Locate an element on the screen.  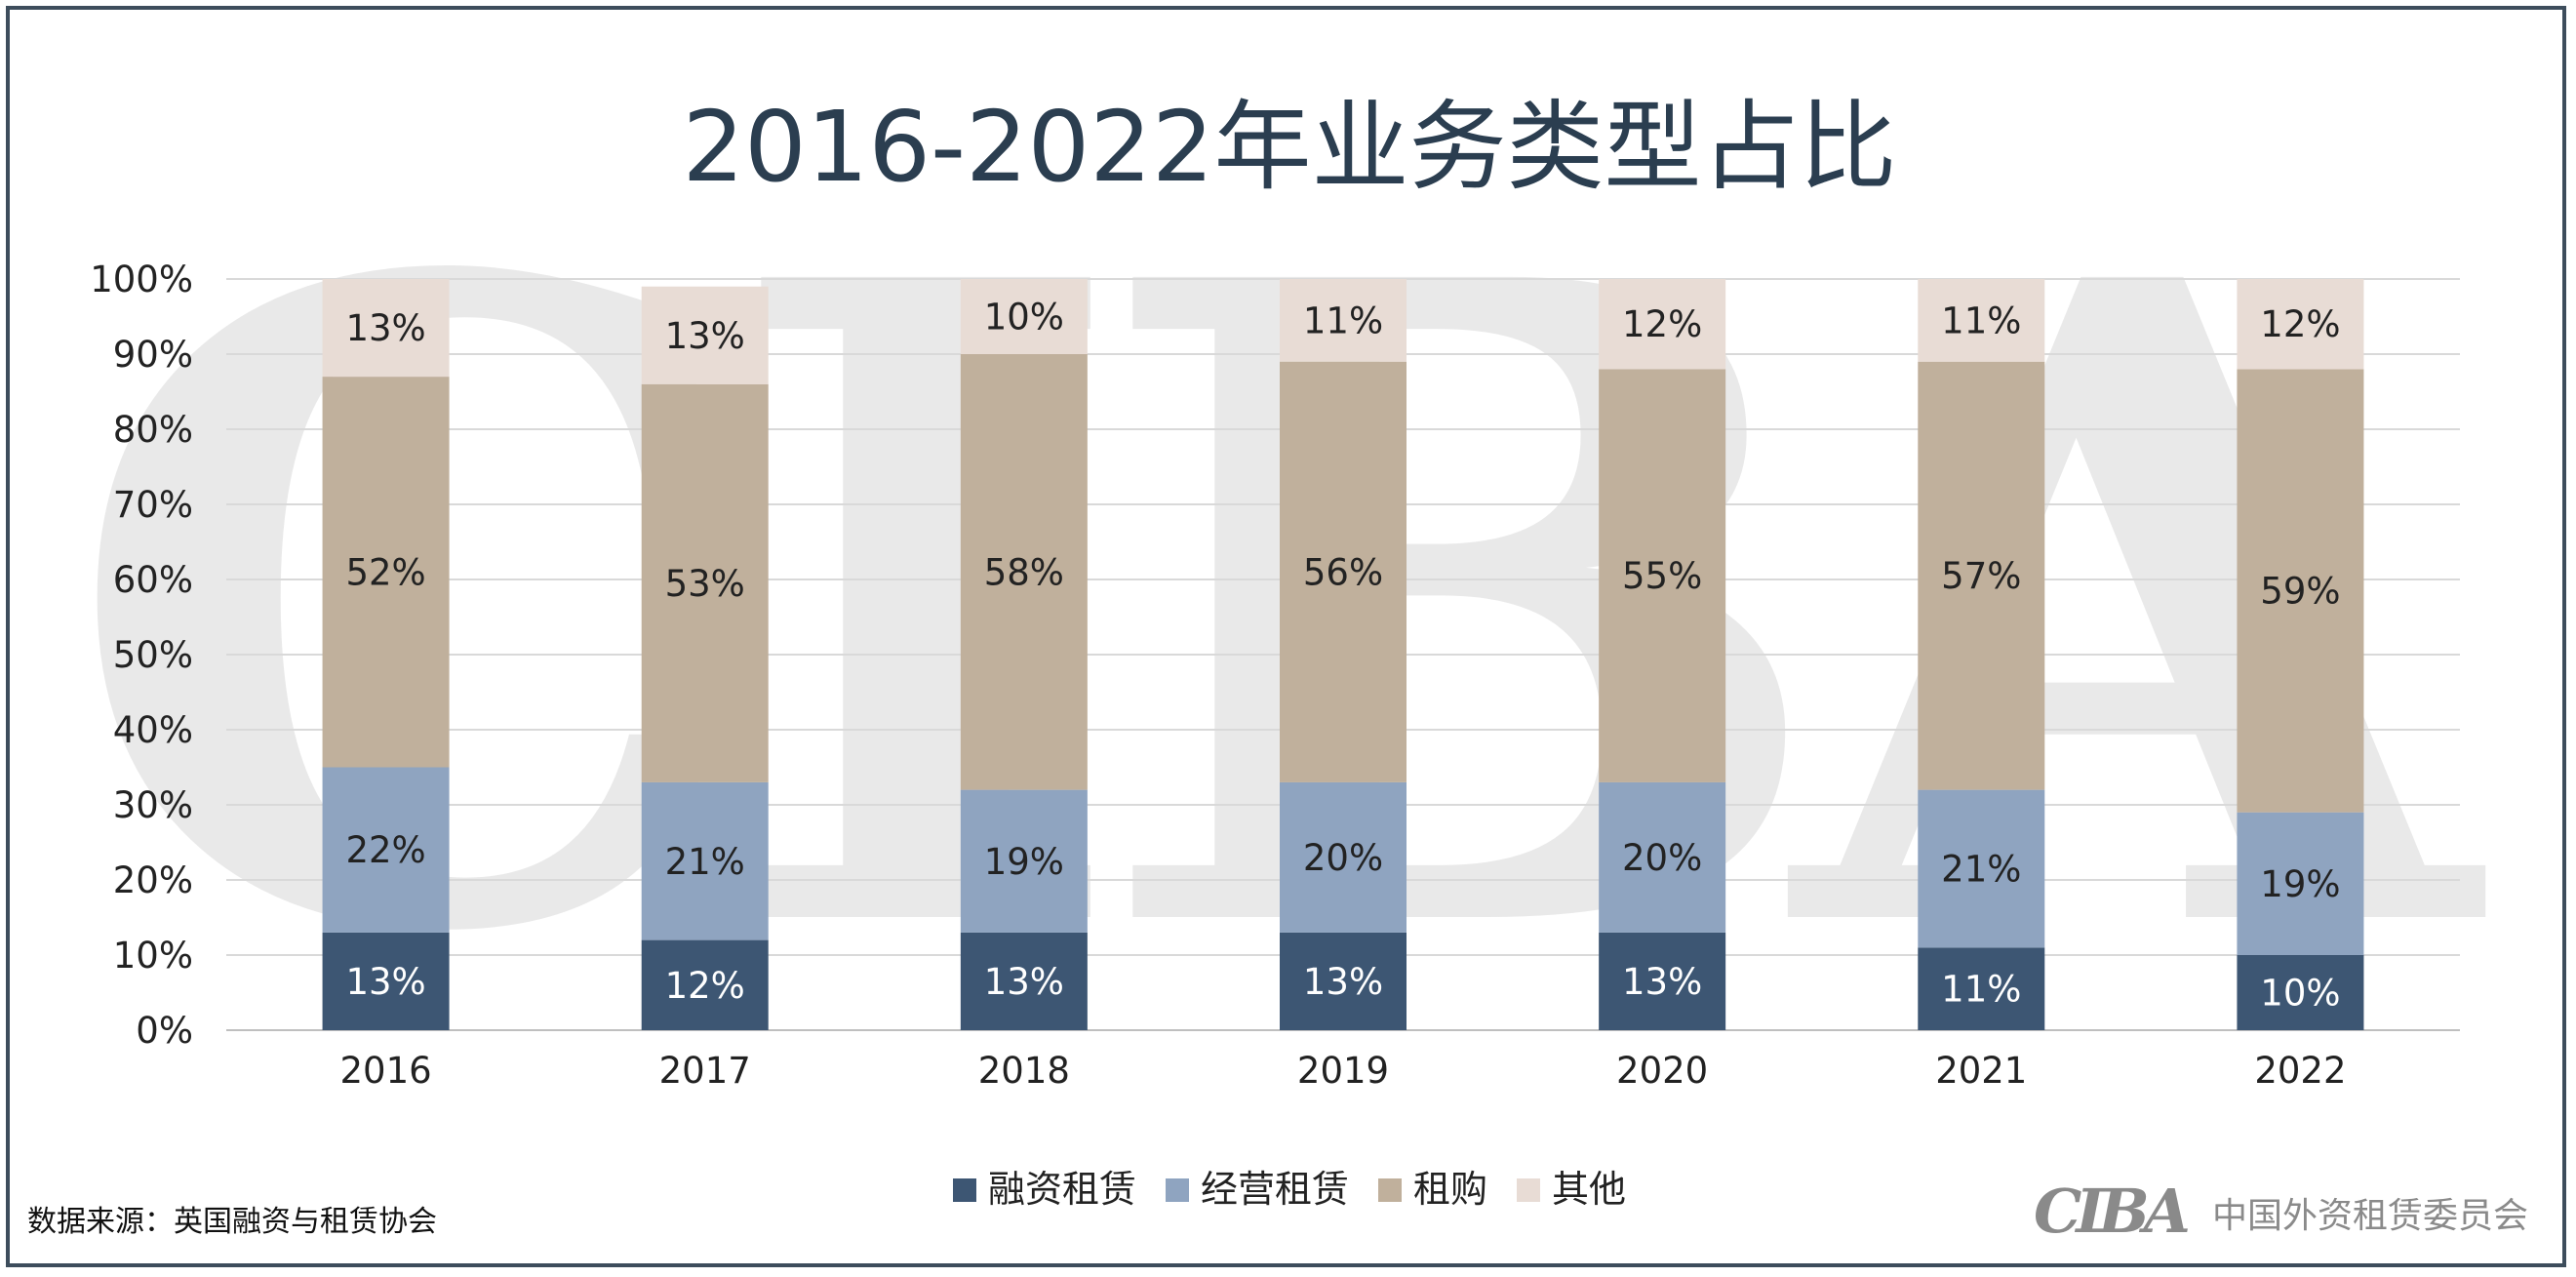
logo-mark: CIBA is located at coordinates (2111, 1211).